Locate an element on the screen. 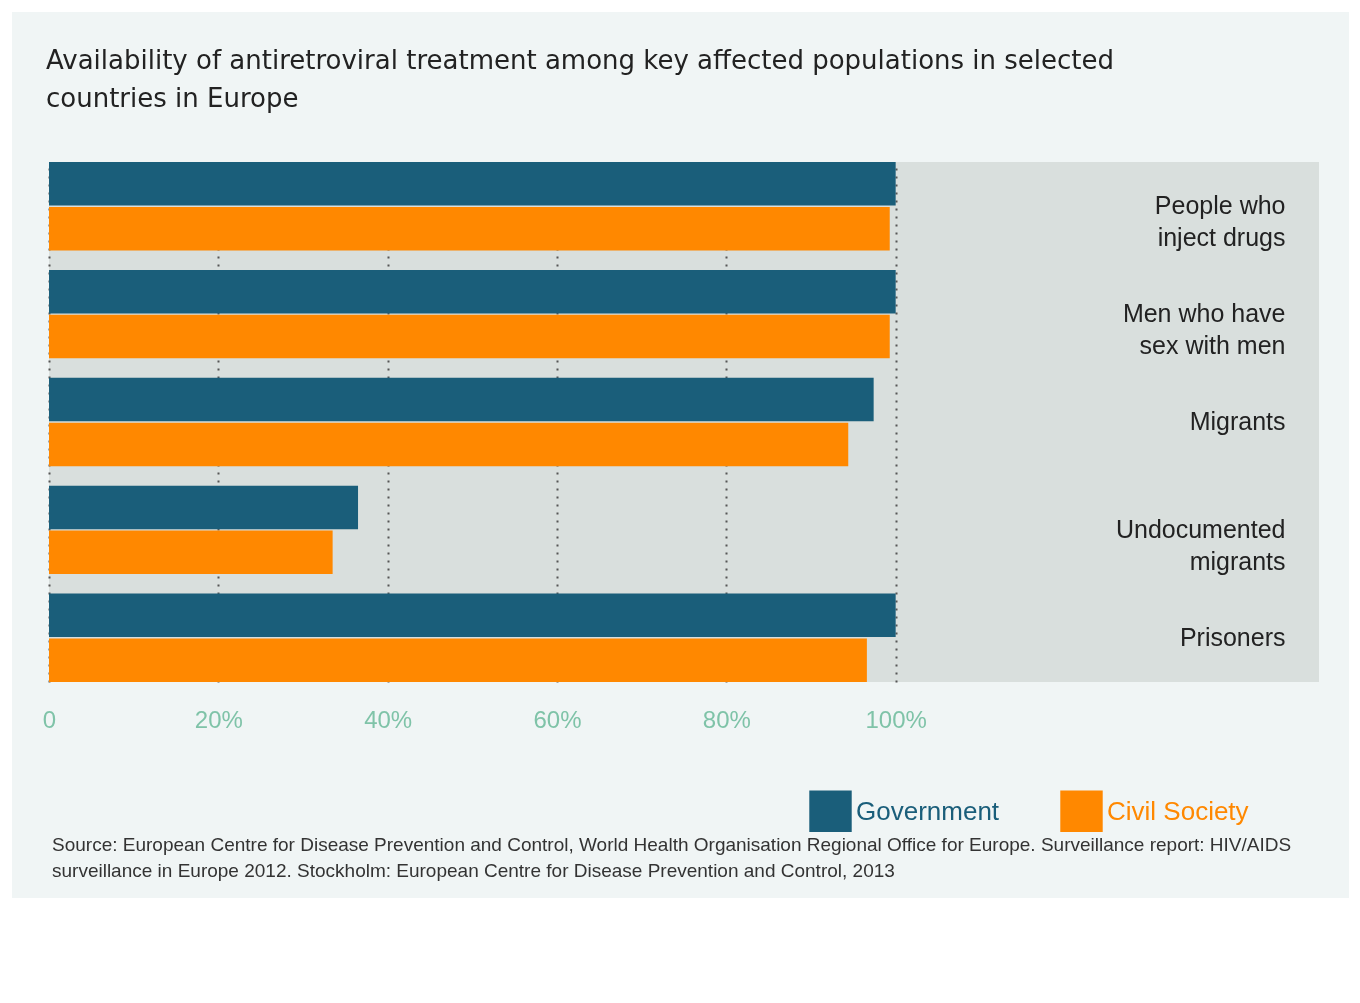 The image size is (1360, 1003). x-tick-label: 100% is located at coordinates (896, 719).